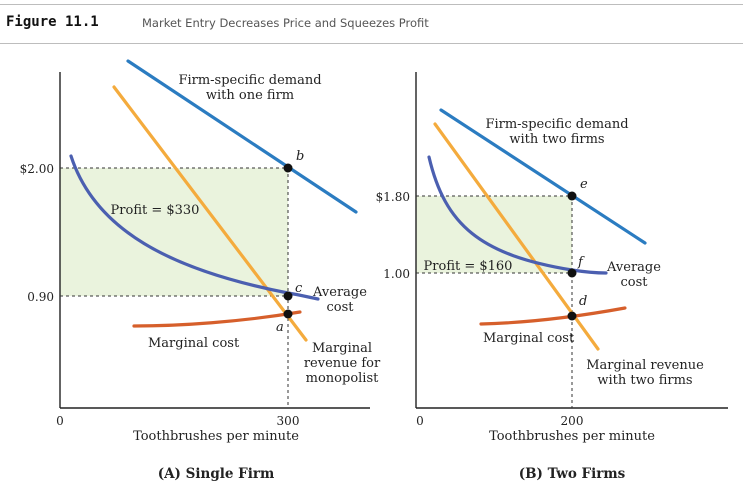 Image resolution: width=743 pixels, height=494 pixels. What do you see at coordinates (339, 292) in the screenshot?
I see `panel-a-average-cost-label-line-1: Average` at bounding box center [339, 292].